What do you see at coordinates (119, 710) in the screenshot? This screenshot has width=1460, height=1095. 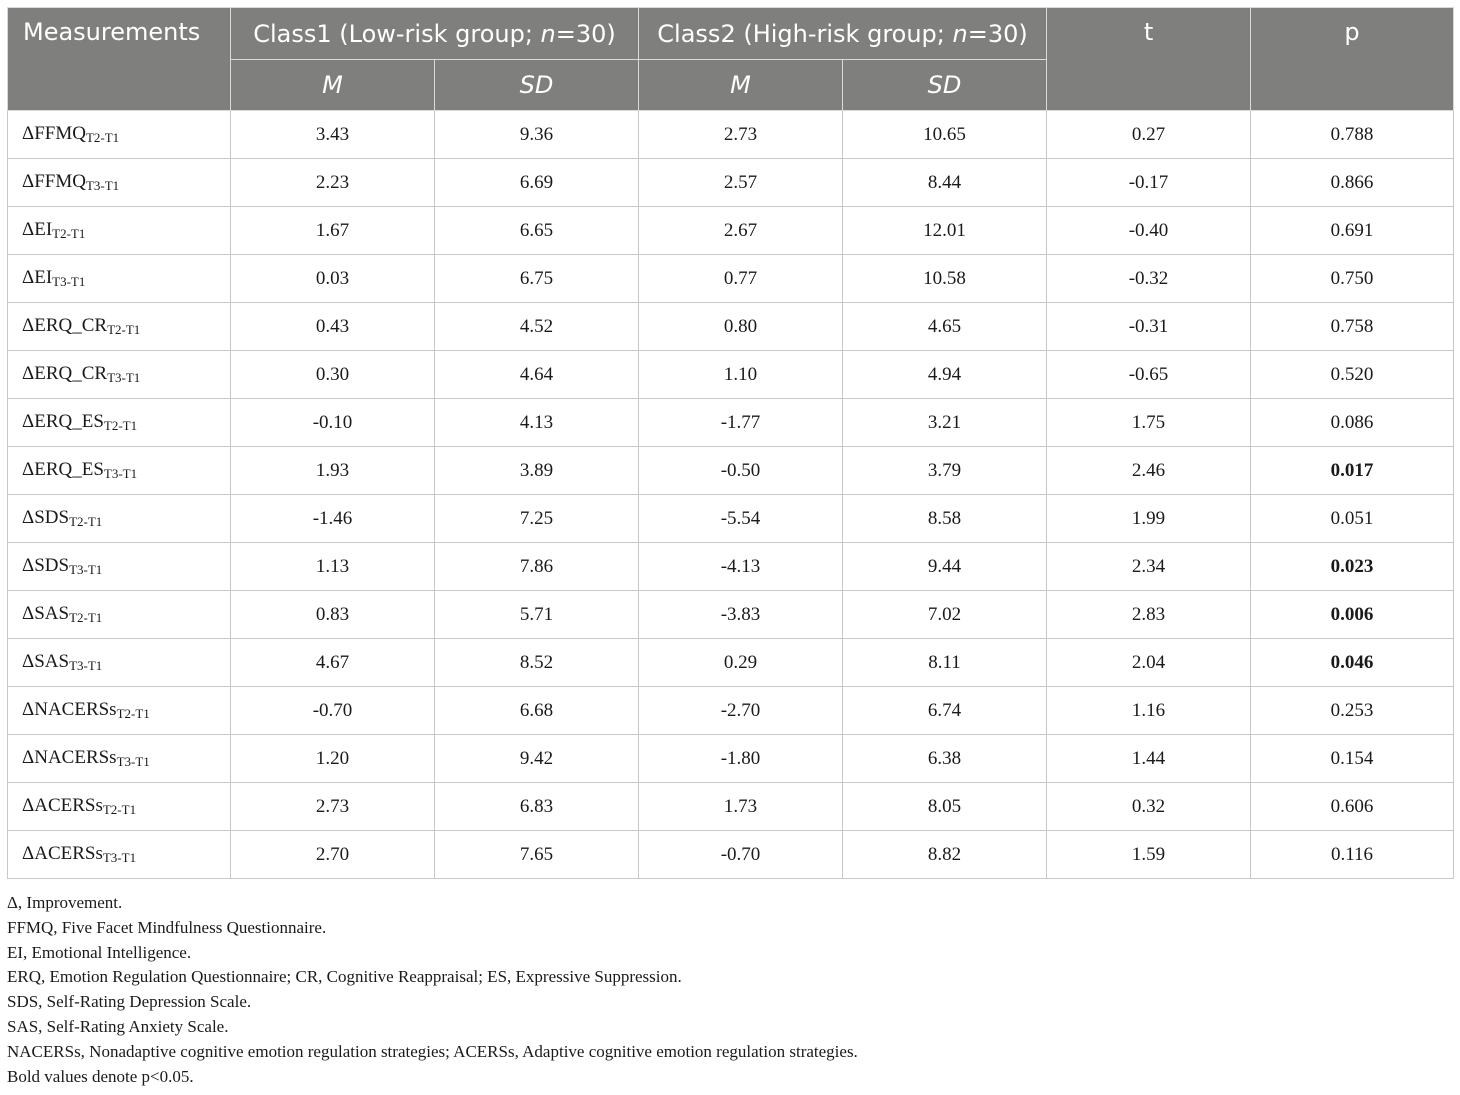 I see `measurement-label: ΔNACERSsT2-T1` at bounding box center [119, 710].